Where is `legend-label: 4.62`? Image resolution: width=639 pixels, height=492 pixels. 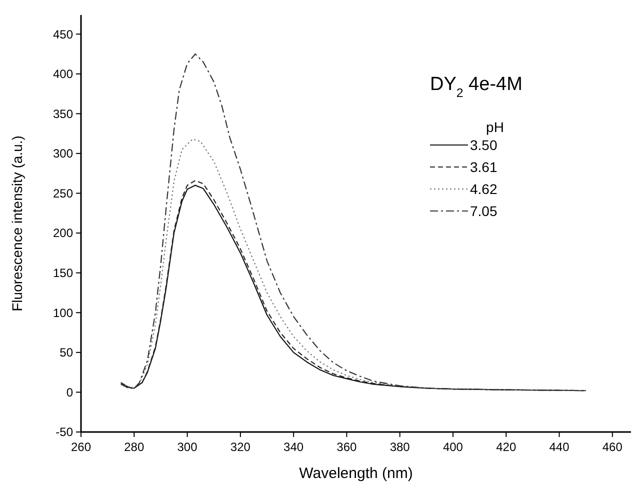 legend-label: 4.62 is located at coordinates (484, 189).